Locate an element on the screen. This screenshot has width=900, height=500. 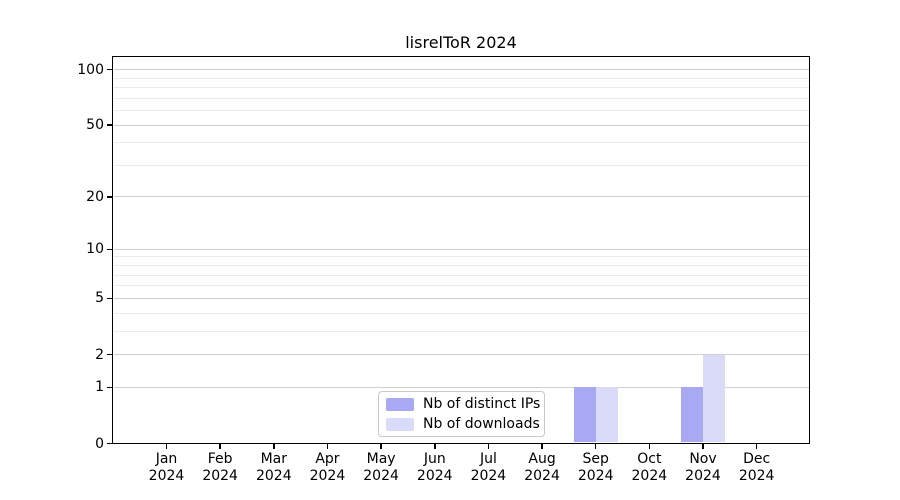
x-axis-label: Jul 2024 is located at coordinates (488, 468).